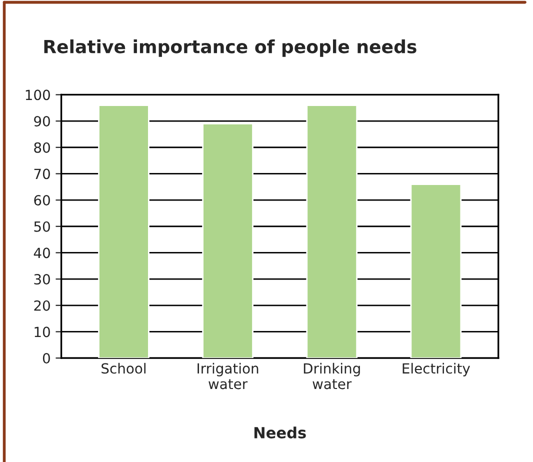 This screenshot has height=462, width=533. I want to click on y-tick-label: 100, so click(38, 95).